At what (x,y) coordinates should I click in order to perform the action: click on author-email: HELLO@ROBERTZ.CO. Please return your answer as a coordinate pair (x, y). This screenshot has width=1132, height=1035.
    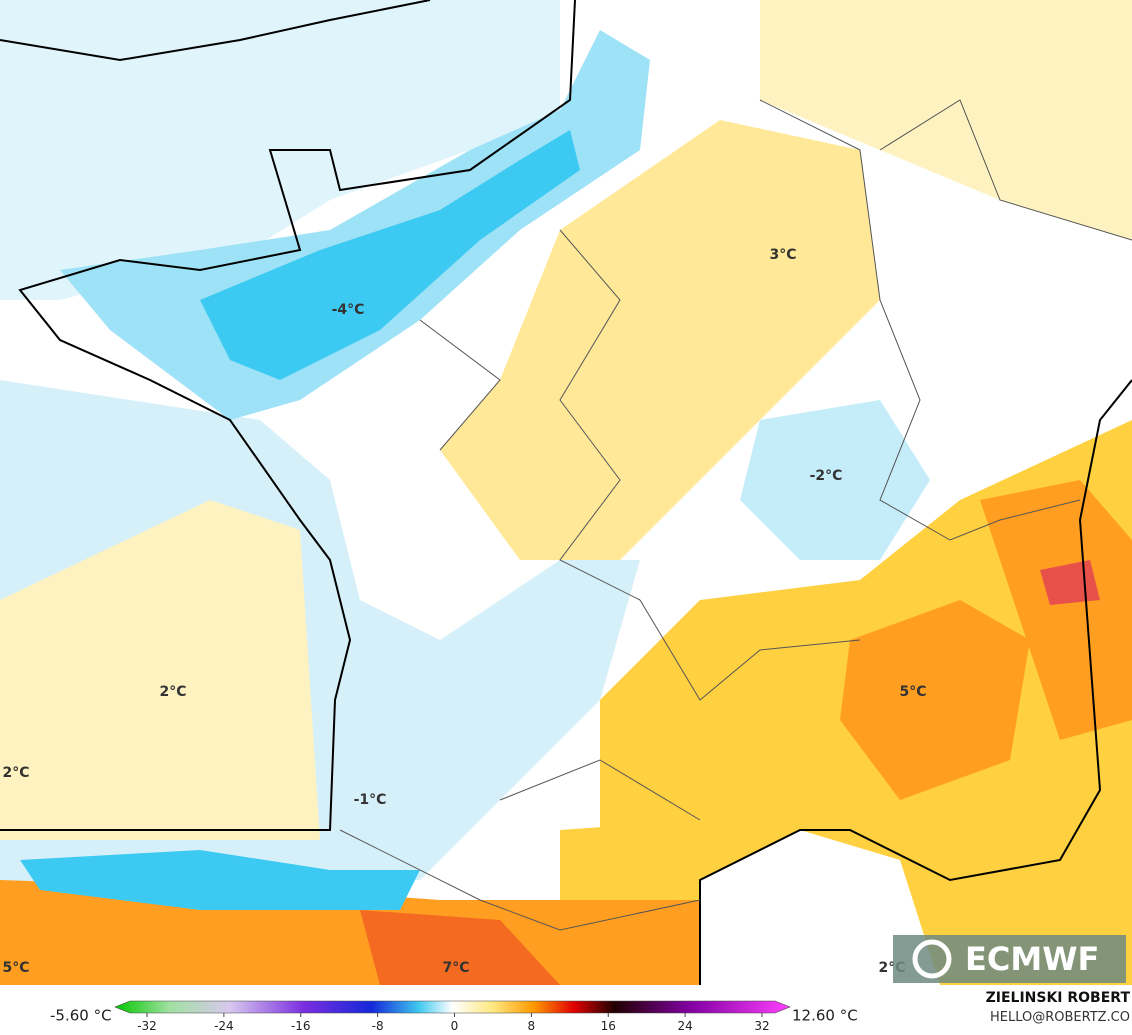
    Looking at the image, I should click on (1060, 1017).